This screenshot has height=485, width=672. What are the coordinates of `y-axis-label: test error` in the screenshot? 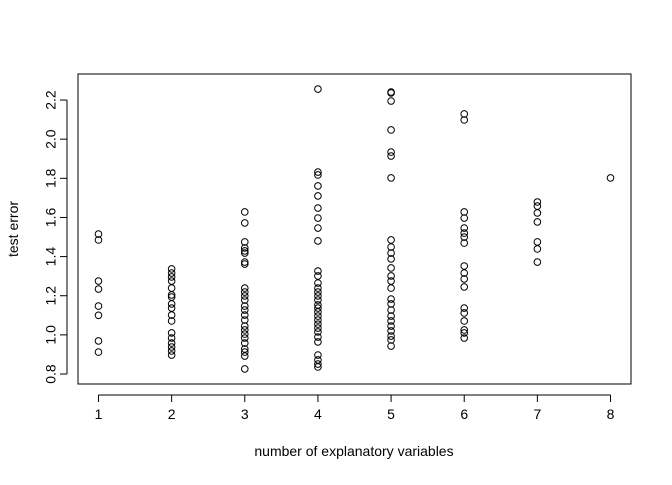 It's located at (13, 229).